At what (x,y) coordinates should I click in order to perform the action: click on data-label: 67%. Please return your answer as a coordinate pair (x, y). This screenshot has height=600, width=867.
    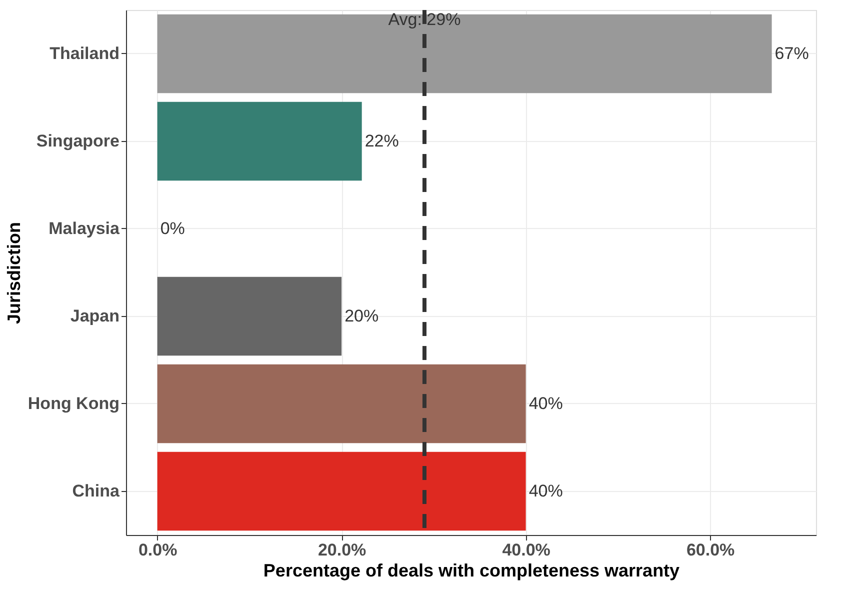
    Looking at the image, I should click on (791, 53).